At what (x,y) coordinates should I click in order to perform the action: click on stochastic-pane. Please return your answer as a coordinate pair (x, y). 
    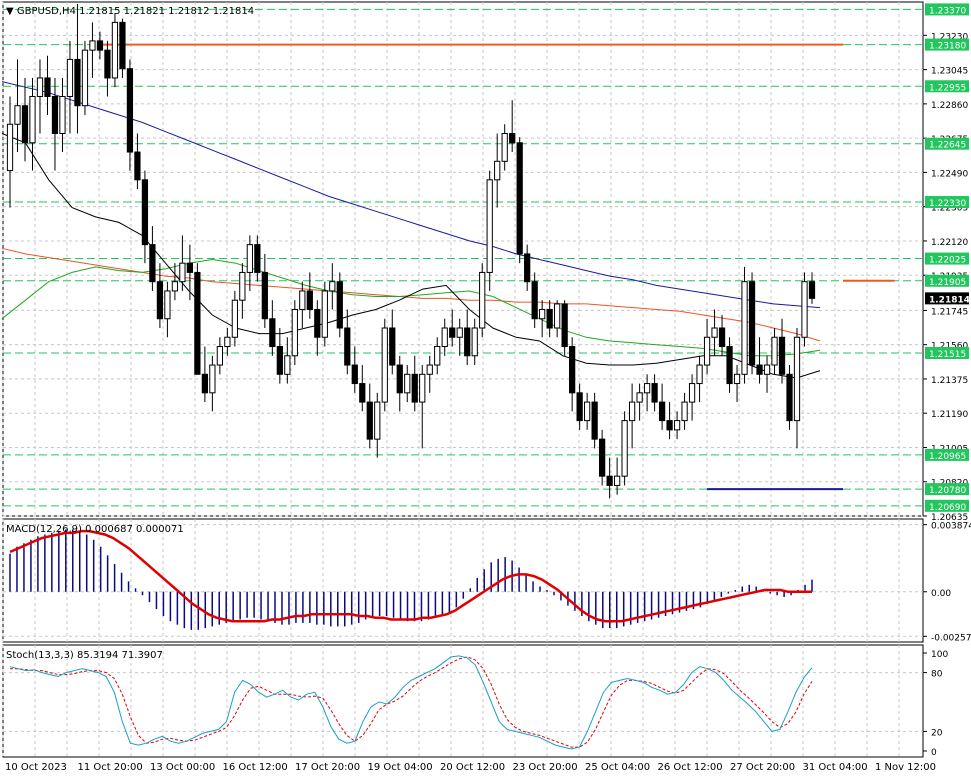
    Looking at the image, I should click on (411, 702).